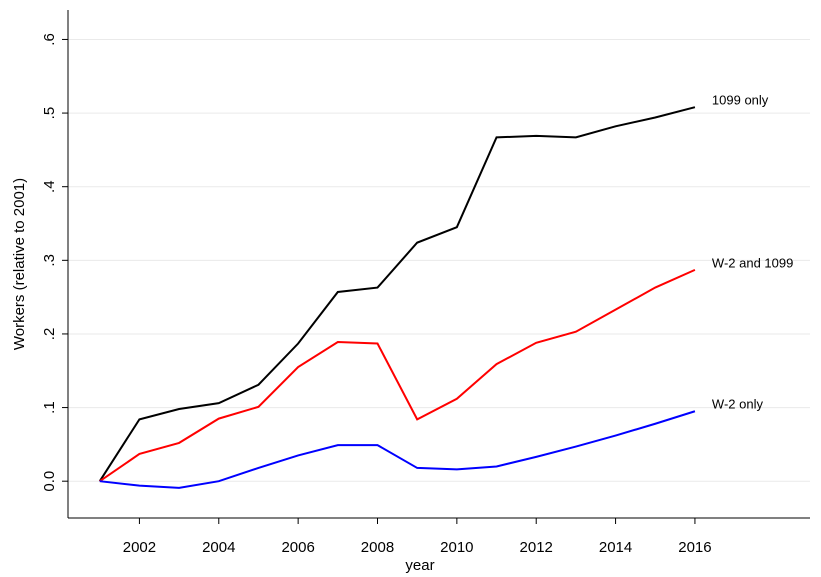 The width and height of the screenshot is (821, 577). Describe the element at coordinates (49, 39) in the screenshot. I see `y-tick-label: .6` at that location.